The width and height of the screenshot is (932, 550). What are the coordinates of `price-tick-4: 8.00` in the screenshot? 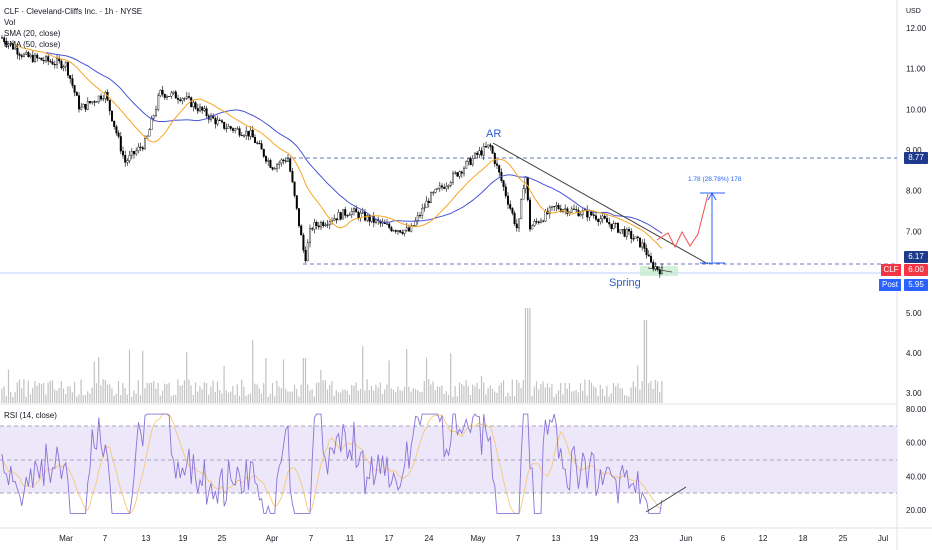 It's located at (914, 191).